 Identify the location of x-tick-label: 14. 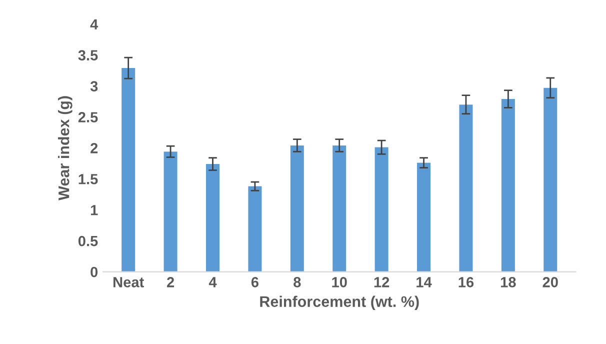
(424, 282).